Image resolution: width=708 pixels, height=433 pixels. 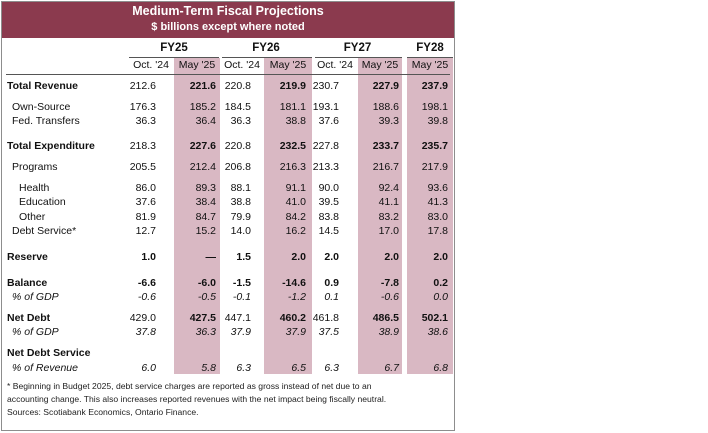 I want to click on shade-fy27-may, so click(x=380, y=216).